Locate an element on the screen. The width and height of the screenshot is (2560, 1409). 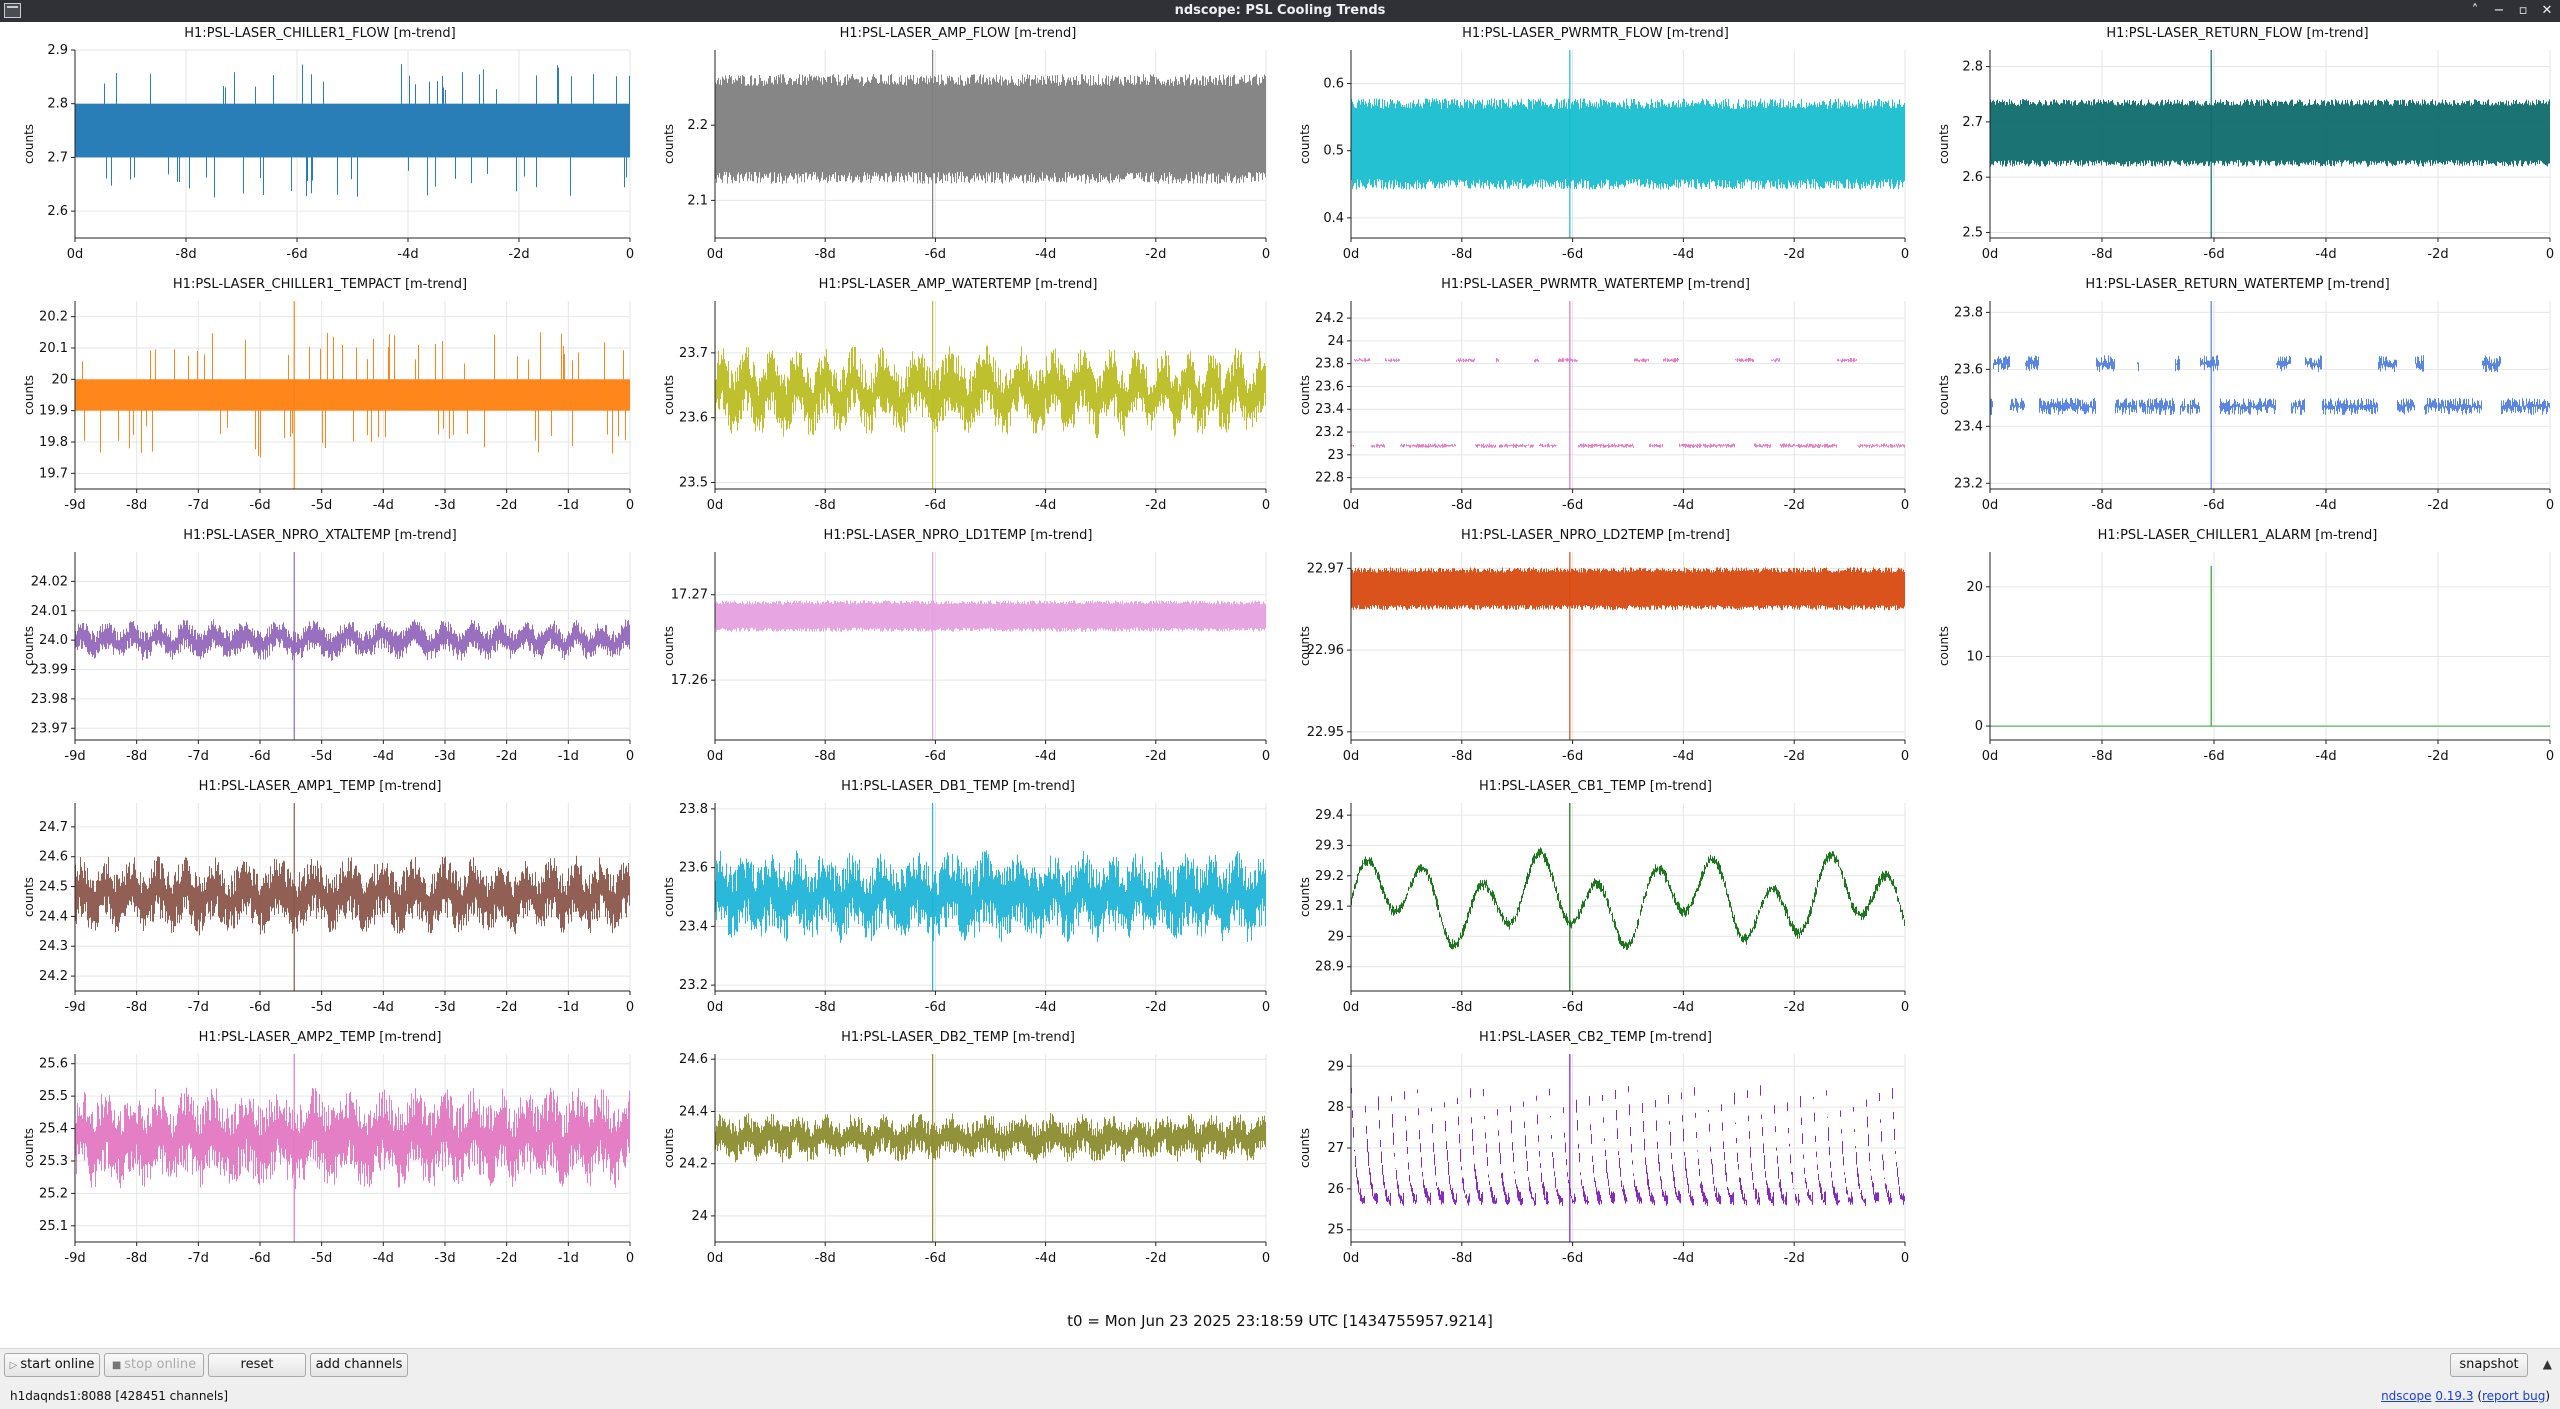
plot-svg: 24 24.2 24.4 24.6 0d -8d -6d -4d -2d 0 counts is located at coordinates (958, 1156).